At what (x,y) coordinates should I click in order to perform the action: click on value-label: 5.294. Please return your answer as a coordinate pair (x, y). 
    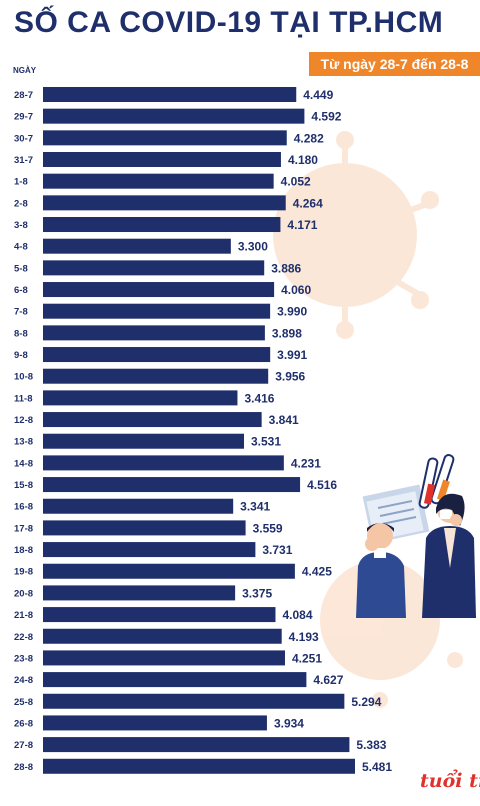
    Looking at the image, I should click on (366, 702).